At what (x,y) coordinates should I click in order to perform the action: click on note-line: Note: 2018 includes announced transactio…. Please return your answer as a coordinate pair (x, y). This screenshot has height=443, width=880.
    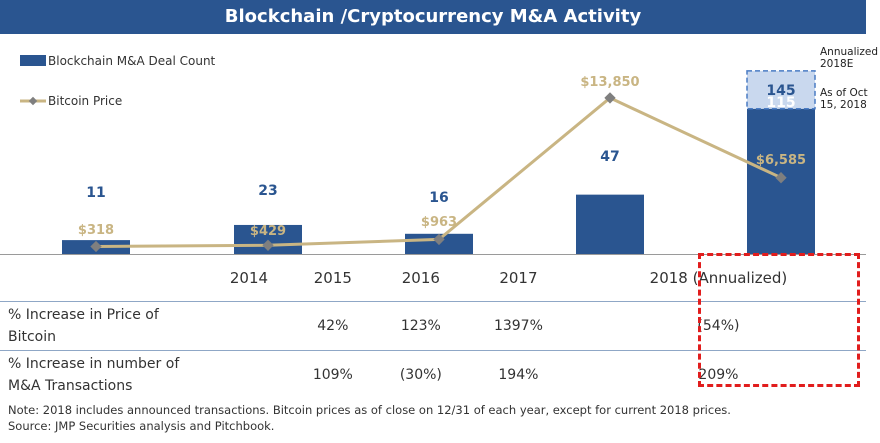
    Looking at the image, I should click on (369, 410).